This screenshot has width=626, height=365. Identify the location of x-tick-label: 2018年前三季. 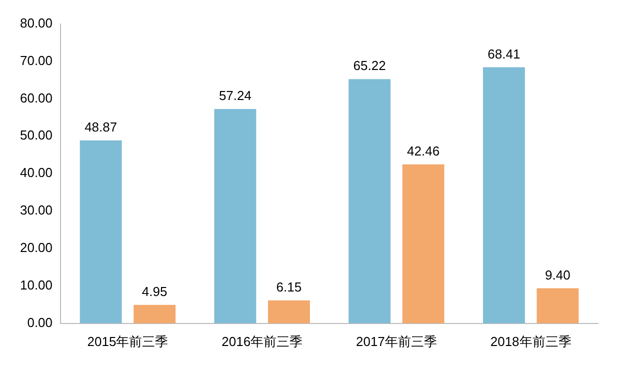
(531, 341).